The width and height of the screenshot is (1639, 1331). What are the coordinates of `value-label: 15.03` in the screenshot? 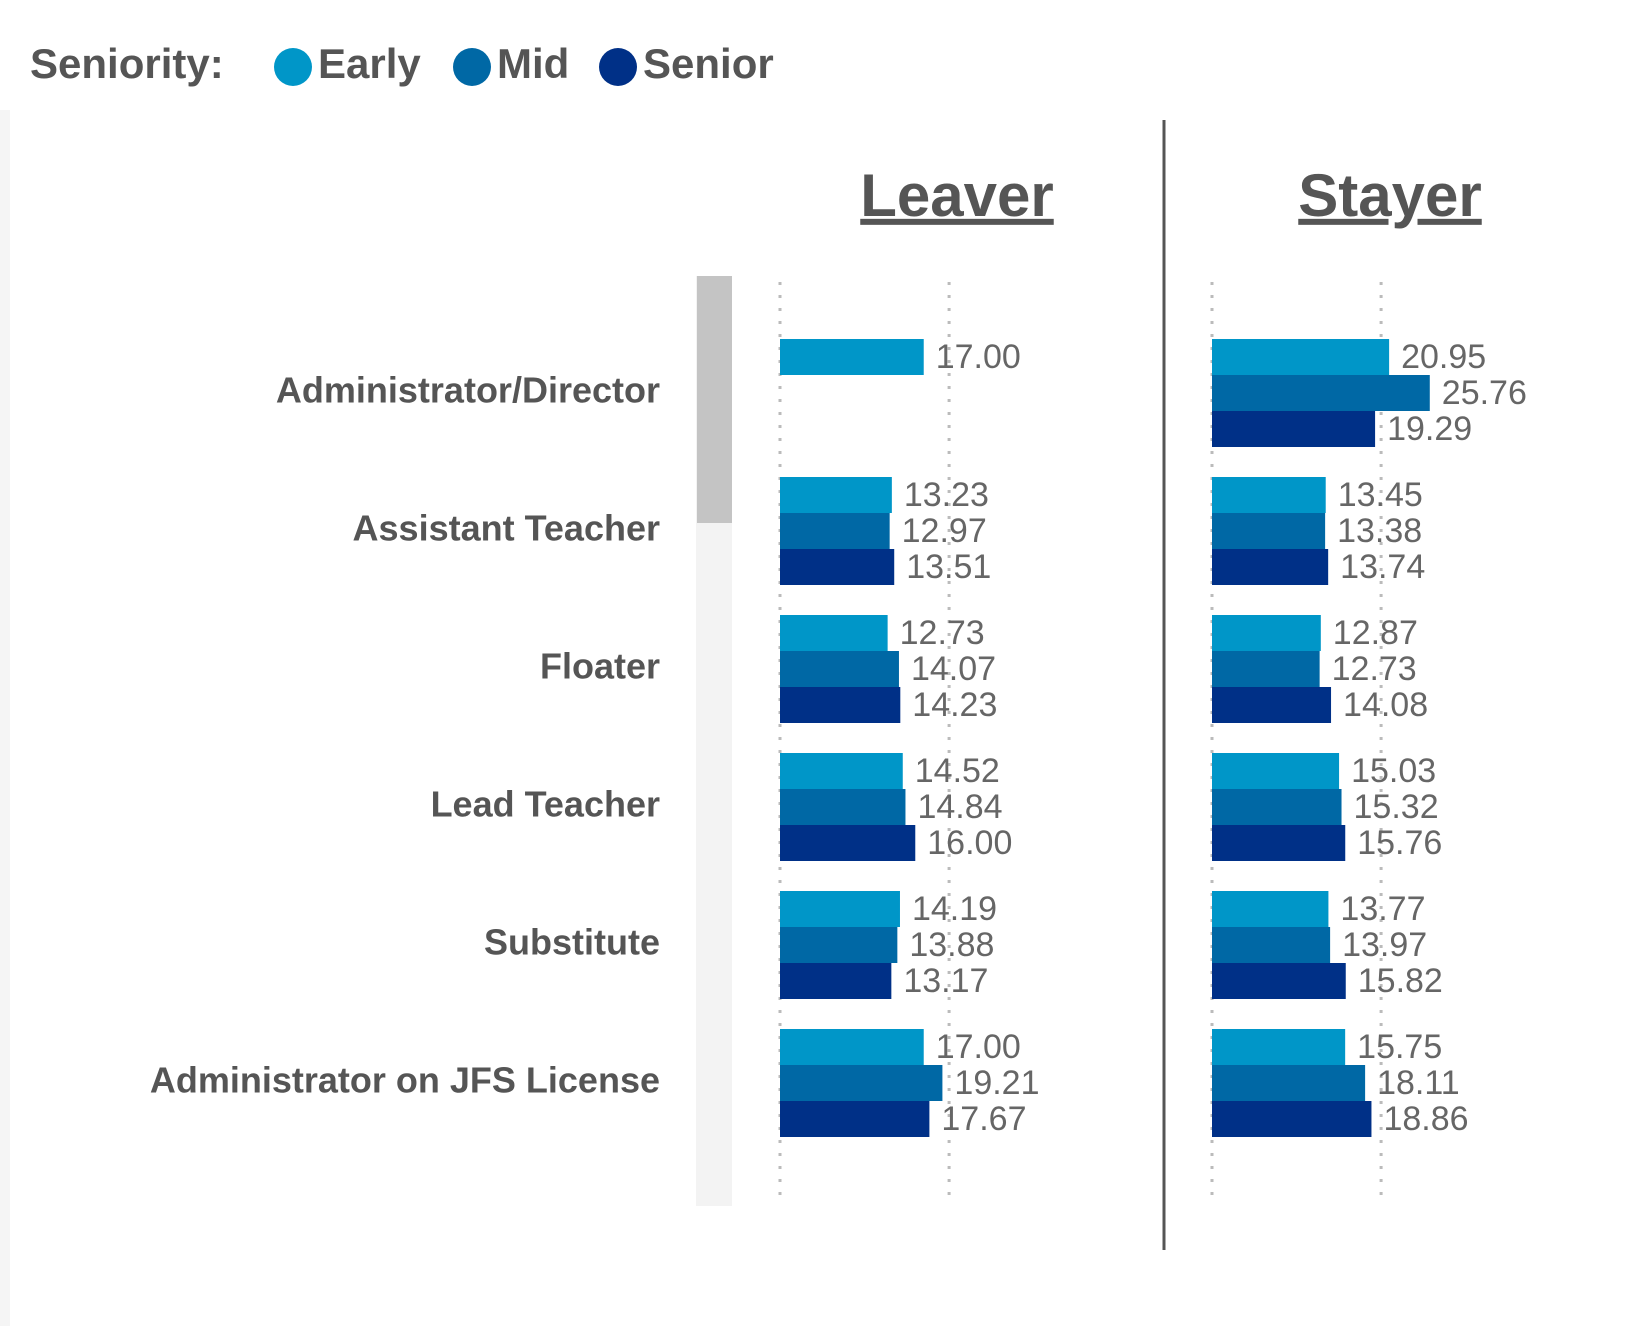 It's located at (1393, 771).